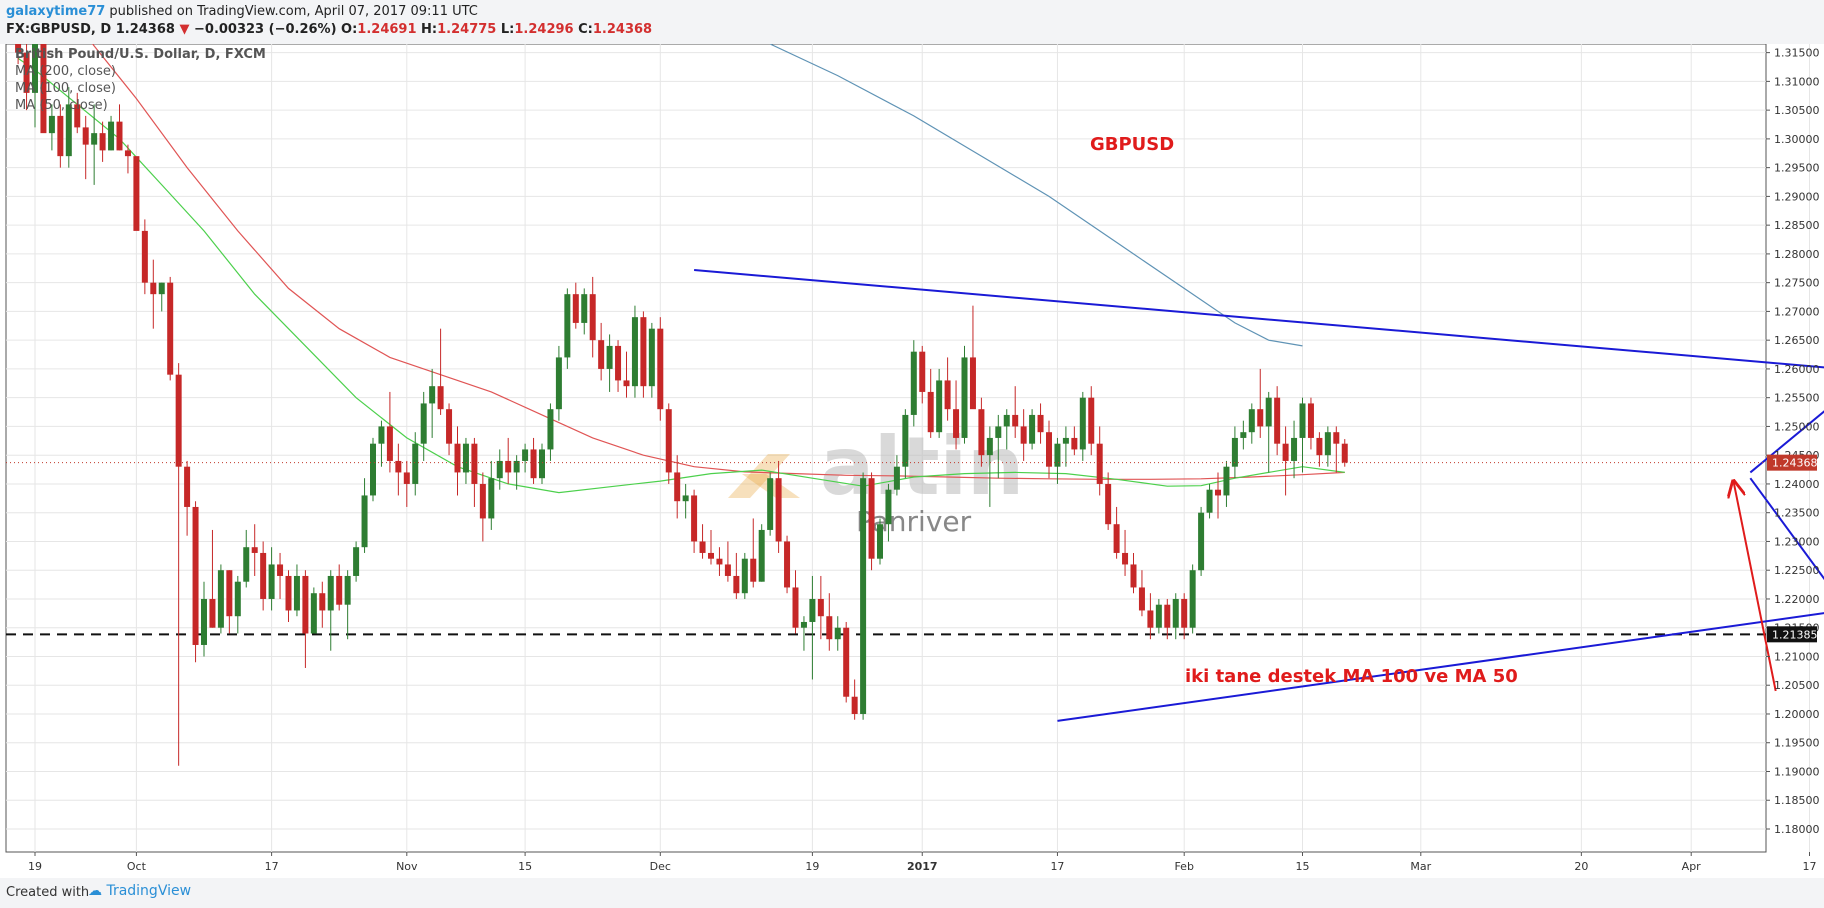  What do you see at coordinates (184, 29) in the screenshot?
I see `down-triangle-icon: ▼` at bounding box center [184, 29].